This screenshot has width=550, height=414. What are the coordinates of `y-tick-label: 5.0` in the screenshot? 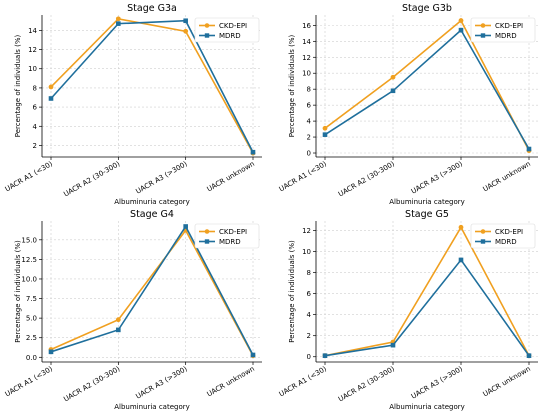 It's located at (31, 319).